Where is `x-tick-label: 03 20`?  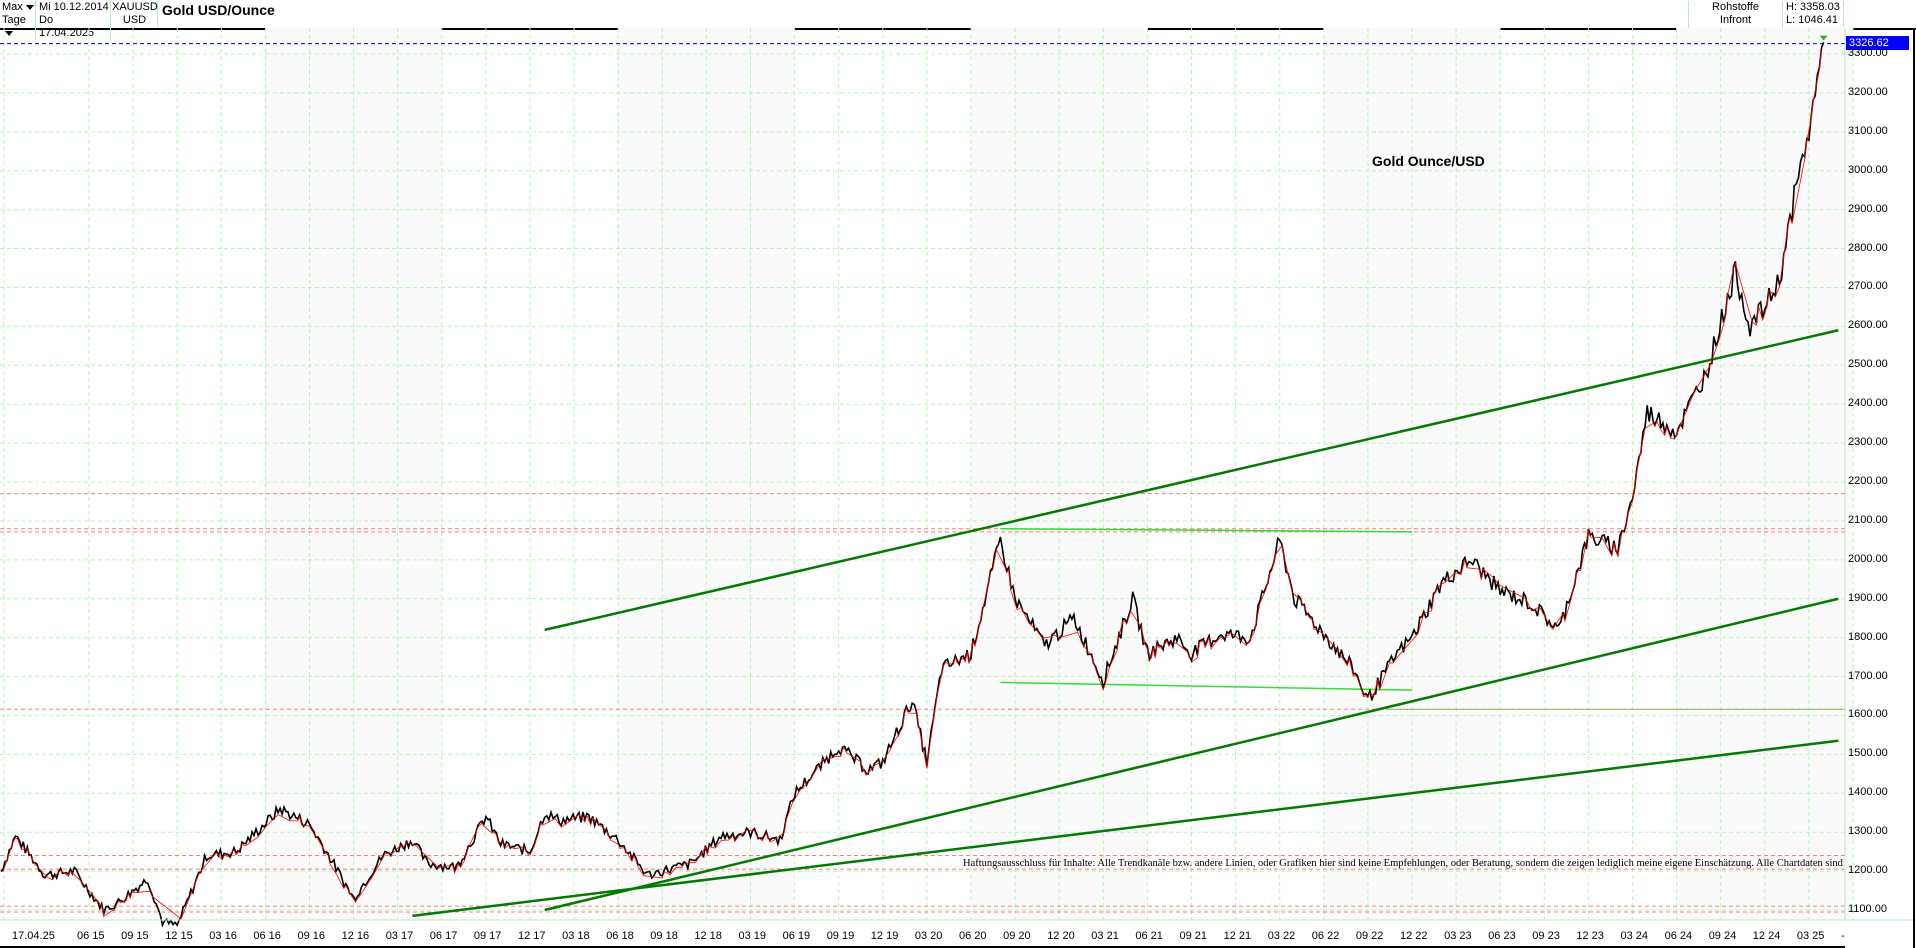
x-tick-label: 03 20 is located at coordinates (928, 936).